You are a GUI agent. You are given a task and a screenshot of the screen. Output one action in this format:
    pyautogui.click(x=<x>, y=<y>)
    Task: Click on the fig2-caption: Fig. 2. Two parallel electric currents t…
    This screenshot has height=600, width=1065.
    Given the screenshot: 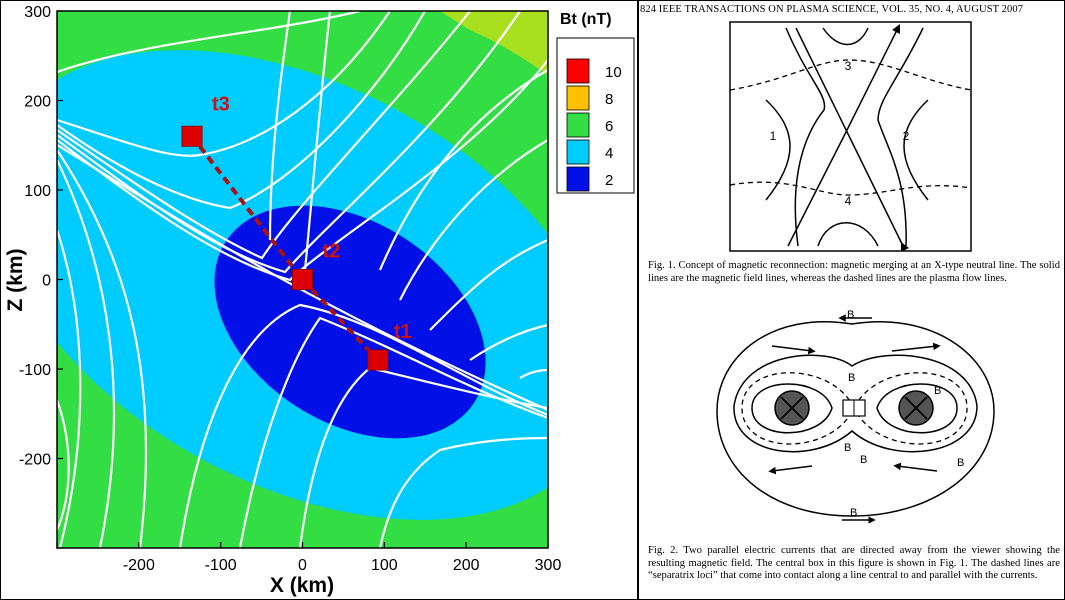 What is the action you would take?
    pyautogui.click(x=854, y=563)
    